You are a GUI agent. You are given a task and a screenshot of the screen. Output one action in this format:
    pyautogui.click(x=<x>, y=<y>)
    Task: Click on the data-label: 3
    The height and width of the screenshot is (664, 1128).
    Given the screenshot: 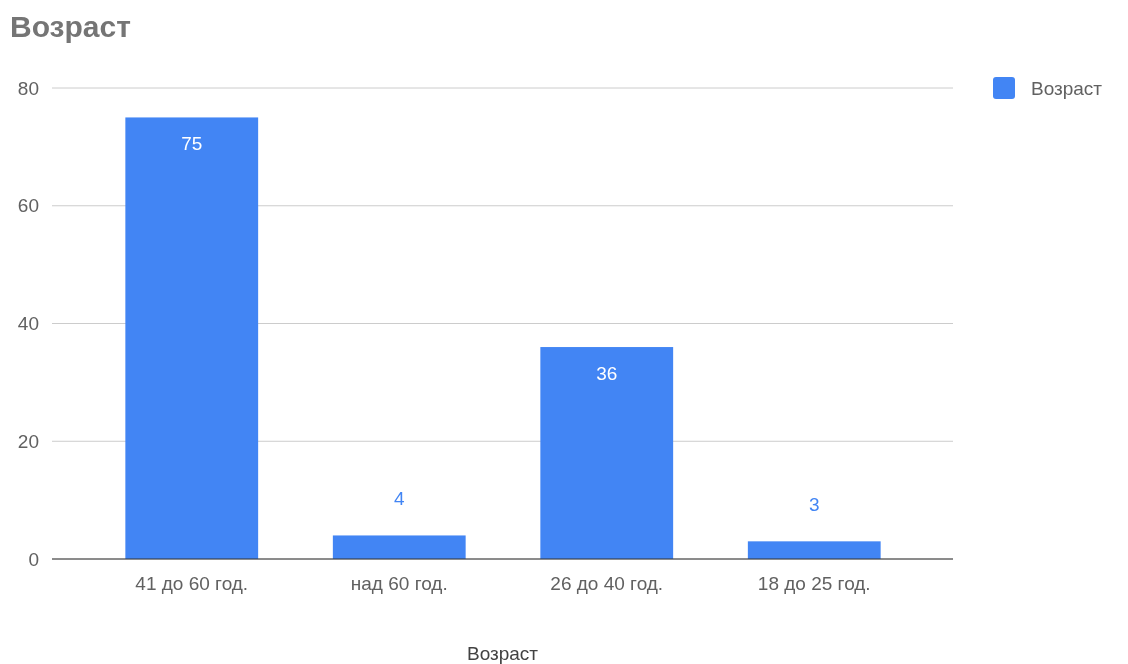 What is the action you would take?
    pyautogui.click(x=814, y=505)
    